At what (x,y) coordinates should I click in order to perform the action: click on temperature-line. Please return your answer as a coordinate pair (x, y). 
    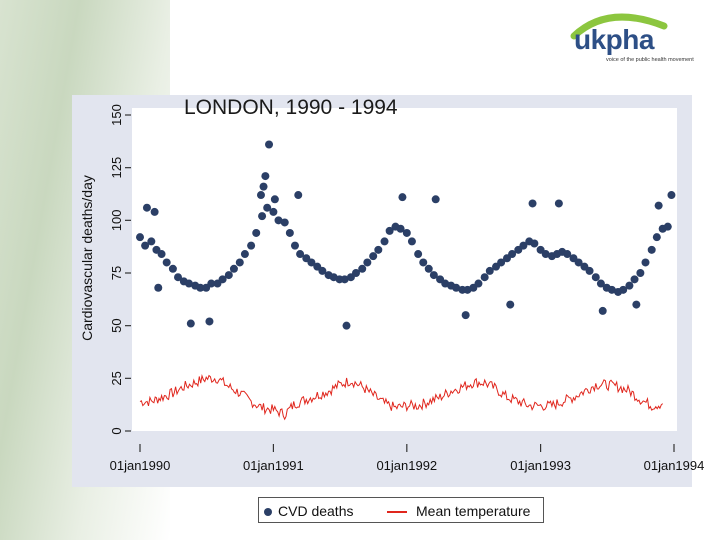
    Looking at the image, I should click on (401, 397).